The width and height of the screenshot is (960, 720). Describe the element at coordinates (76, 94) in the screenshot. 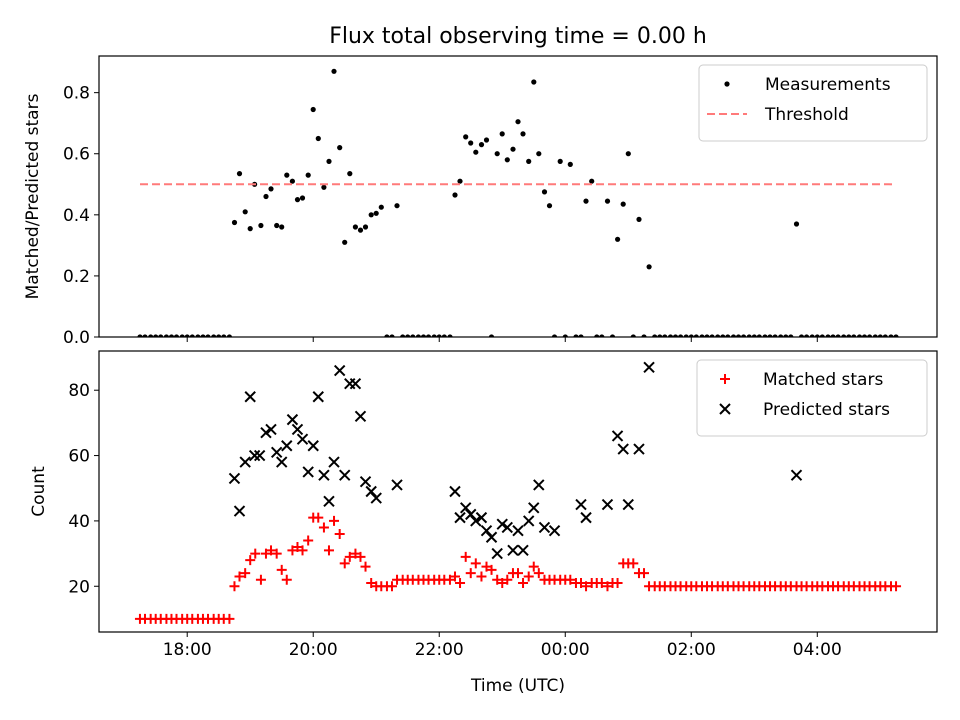

I see `y-tick-label: 0.8` at that location.